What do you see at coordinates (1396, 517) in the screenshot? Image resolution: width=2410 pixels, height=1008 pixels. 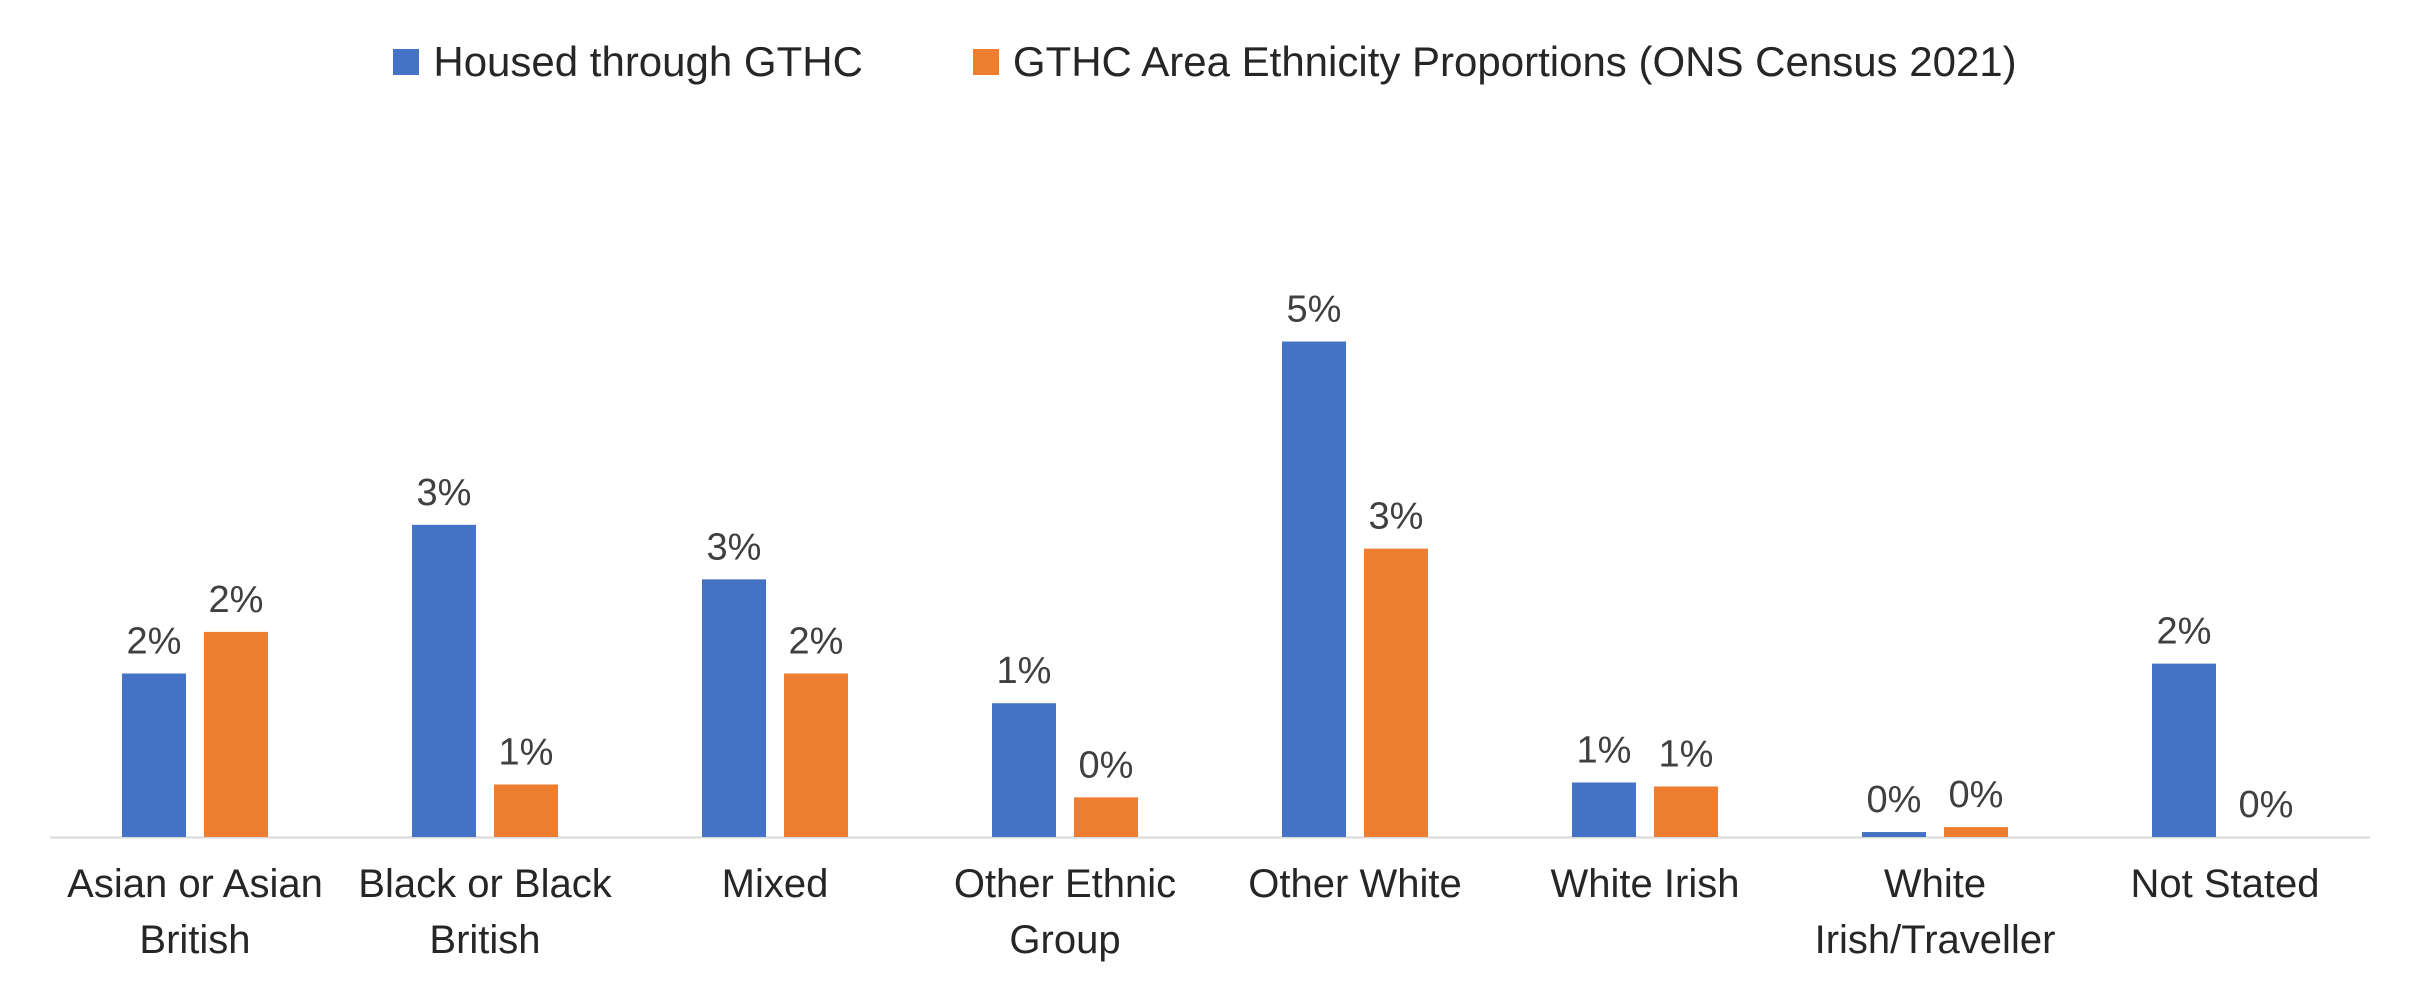 I see `data-label-census-4: 3%` at bounding box center [1396, 517].